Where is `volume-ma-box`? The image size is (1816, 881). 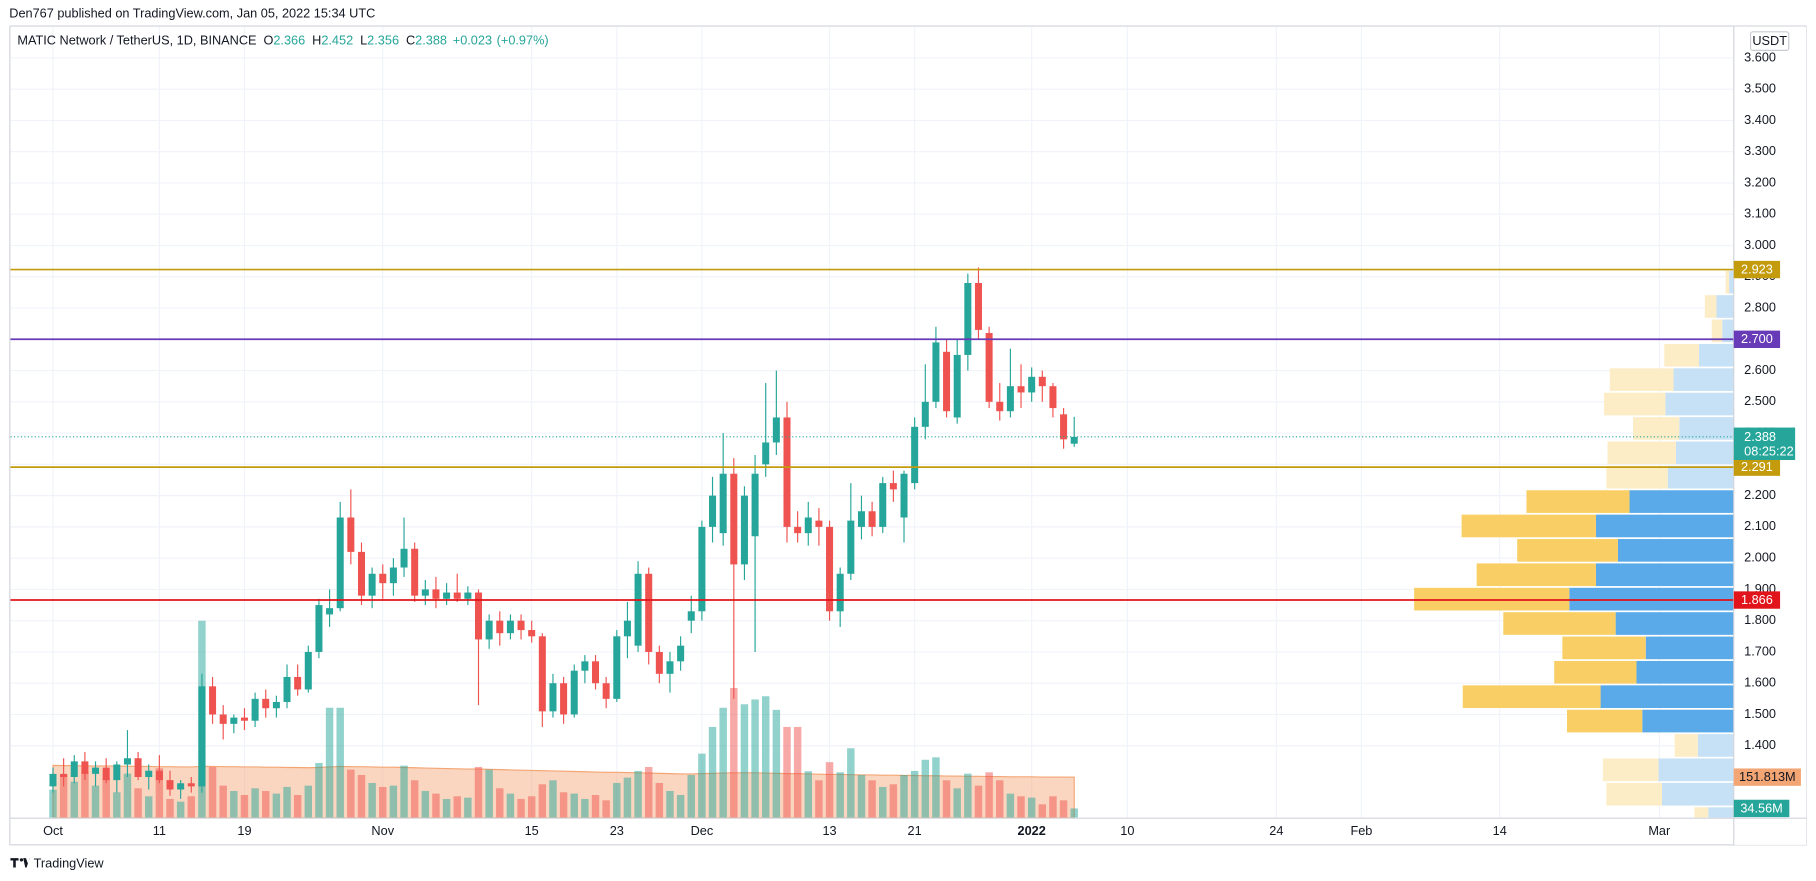
volume-ma-box is located at coordinates (1767, 777).